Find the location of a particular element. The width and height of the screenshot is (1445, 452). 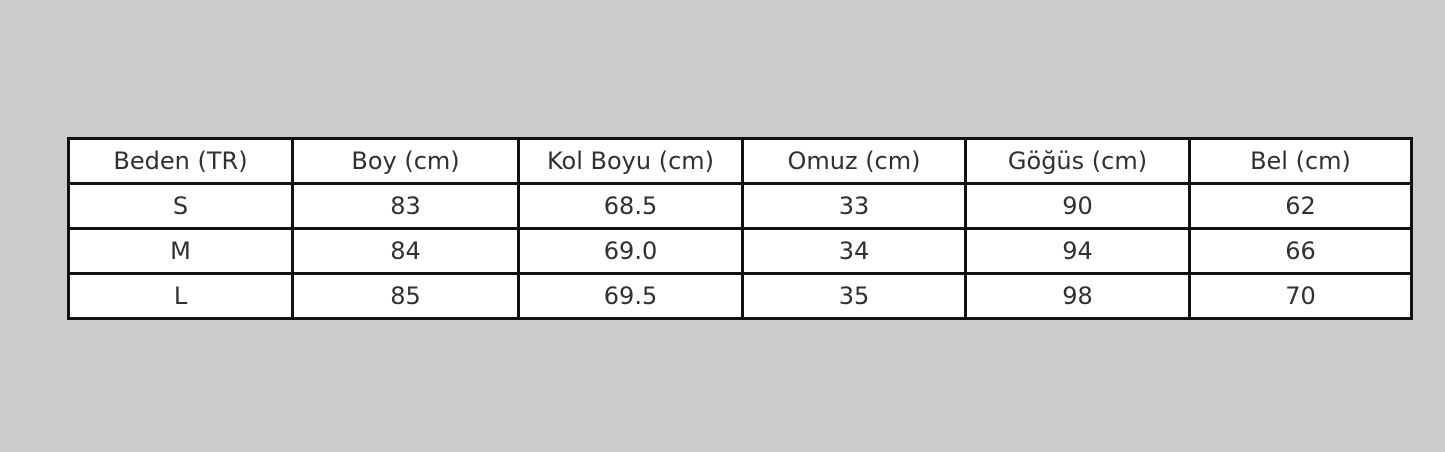

cell-gogus: 94 is located at coordinates (1077, 251).